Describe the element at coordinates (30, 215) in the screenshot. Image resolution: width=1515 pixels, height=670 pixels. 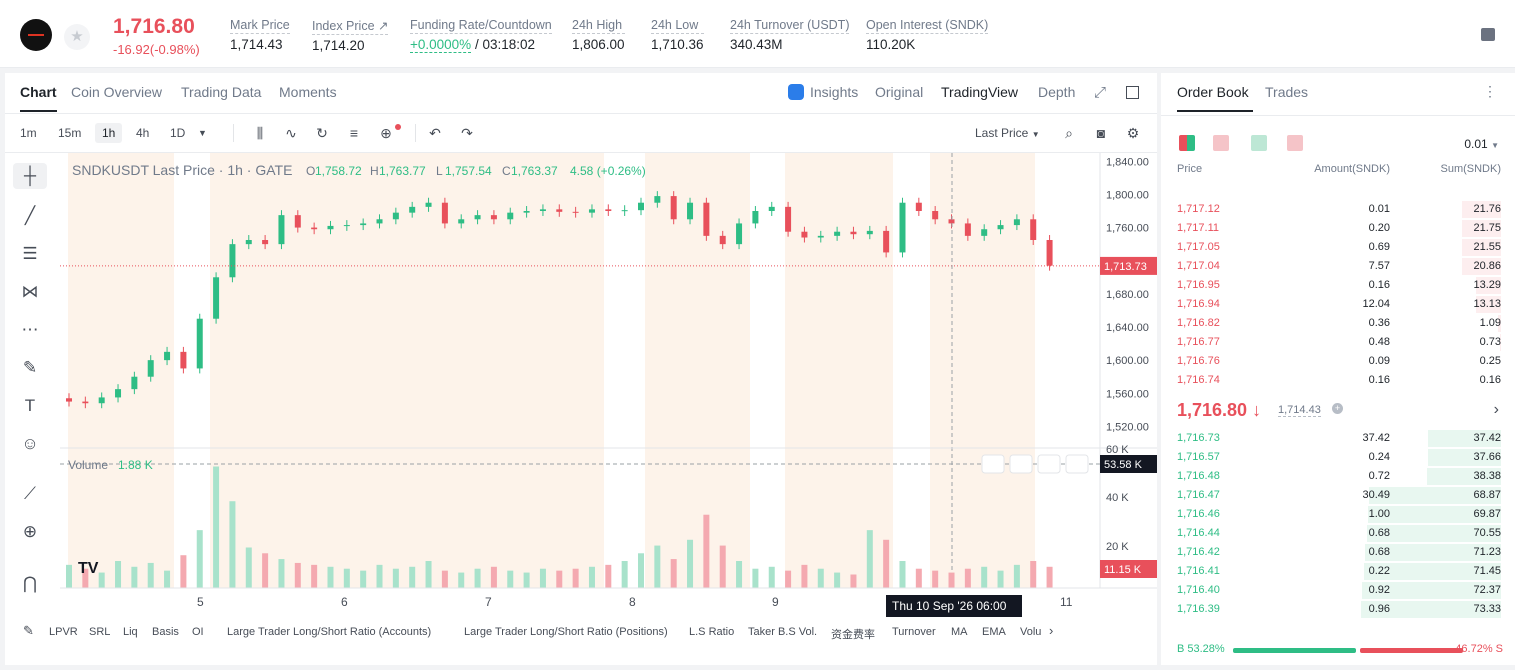
I see `trendline-icon: ╱` at that location.